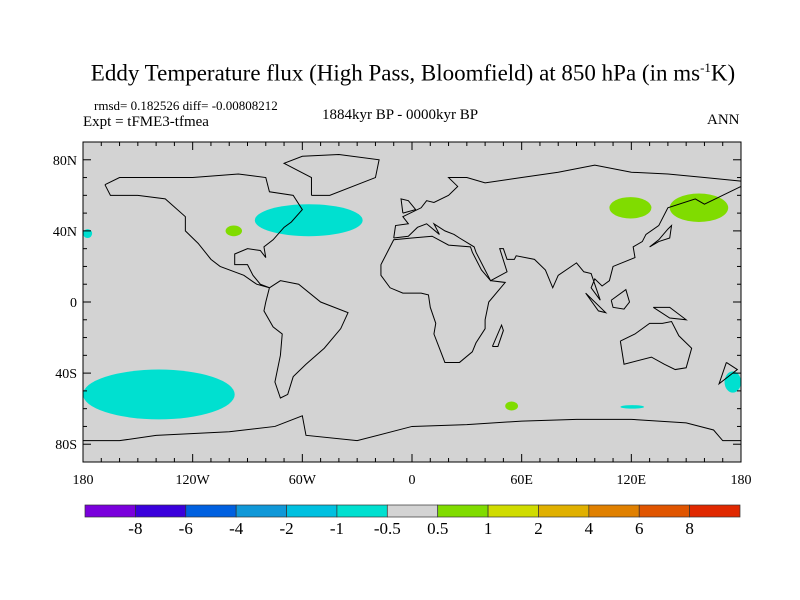 The height and width of the screenshot is (600, 800). Describe the element at coordinates (73, 303) in the screenshot. I see `y-tick-label: 0` at that location.